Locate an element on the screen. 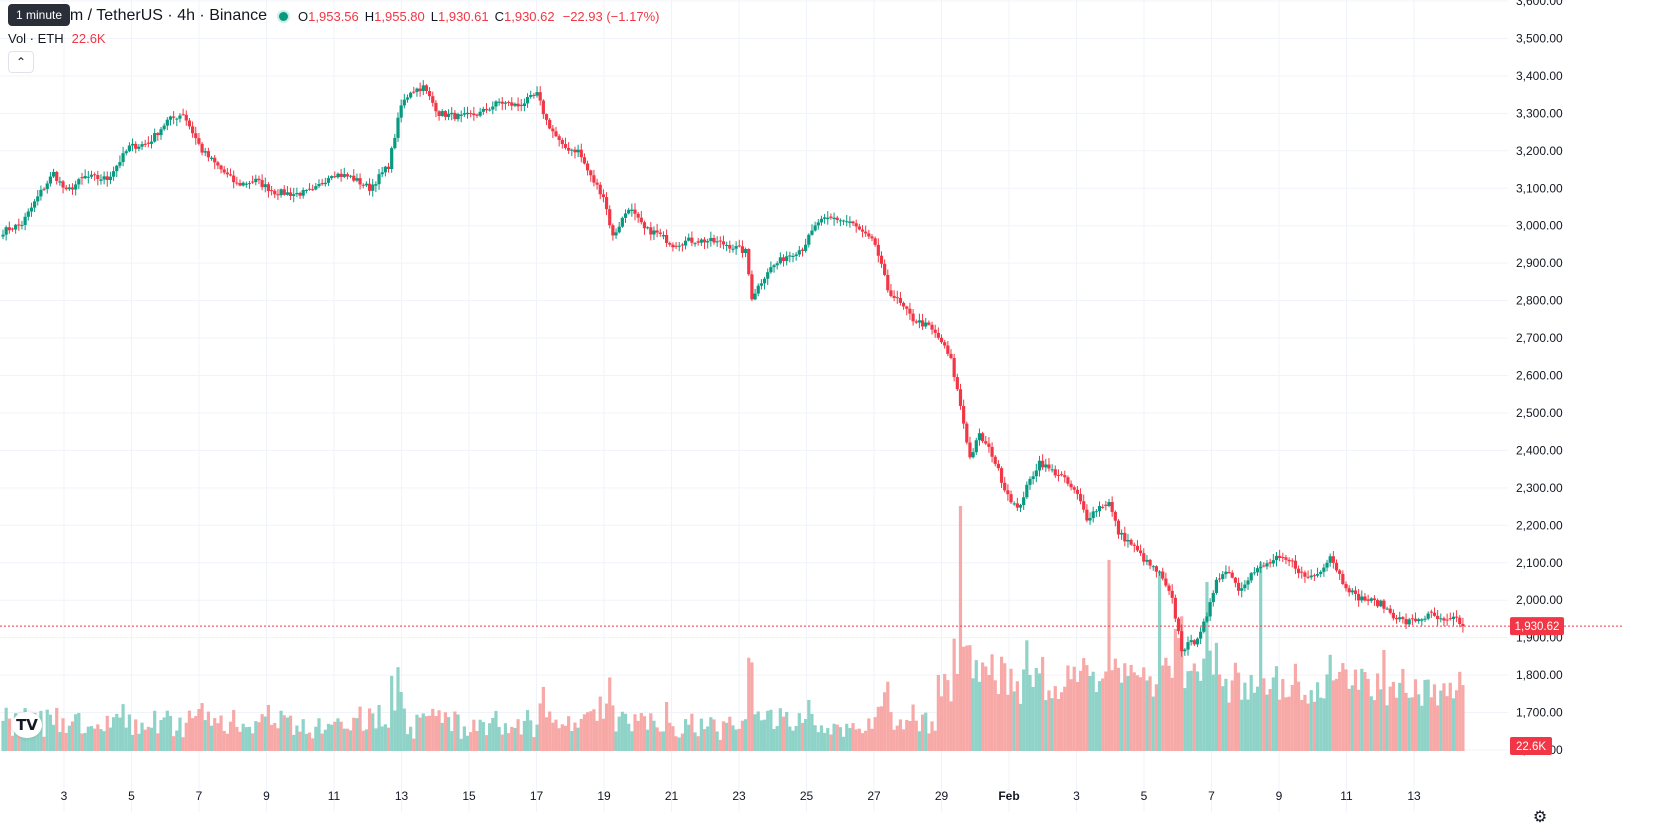 This screenshot has width=1678, height=835. time-tick-label: 21 is located at coordinates (672, 796).